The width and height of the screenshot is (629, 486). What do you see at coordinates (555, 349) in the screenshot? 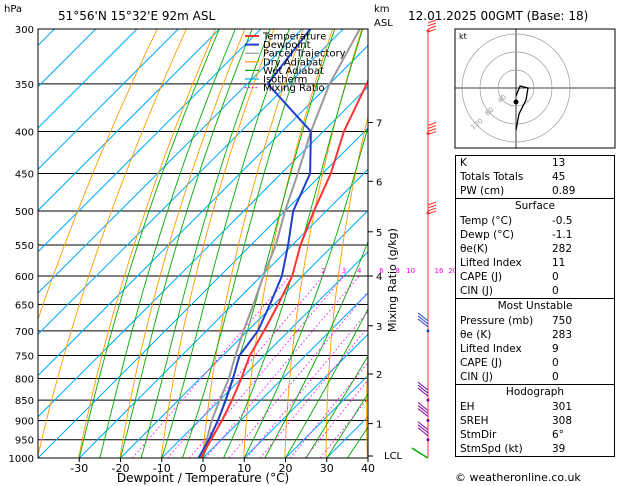
I see `most-unstable-value: 9` at bounding box center [555, 349].